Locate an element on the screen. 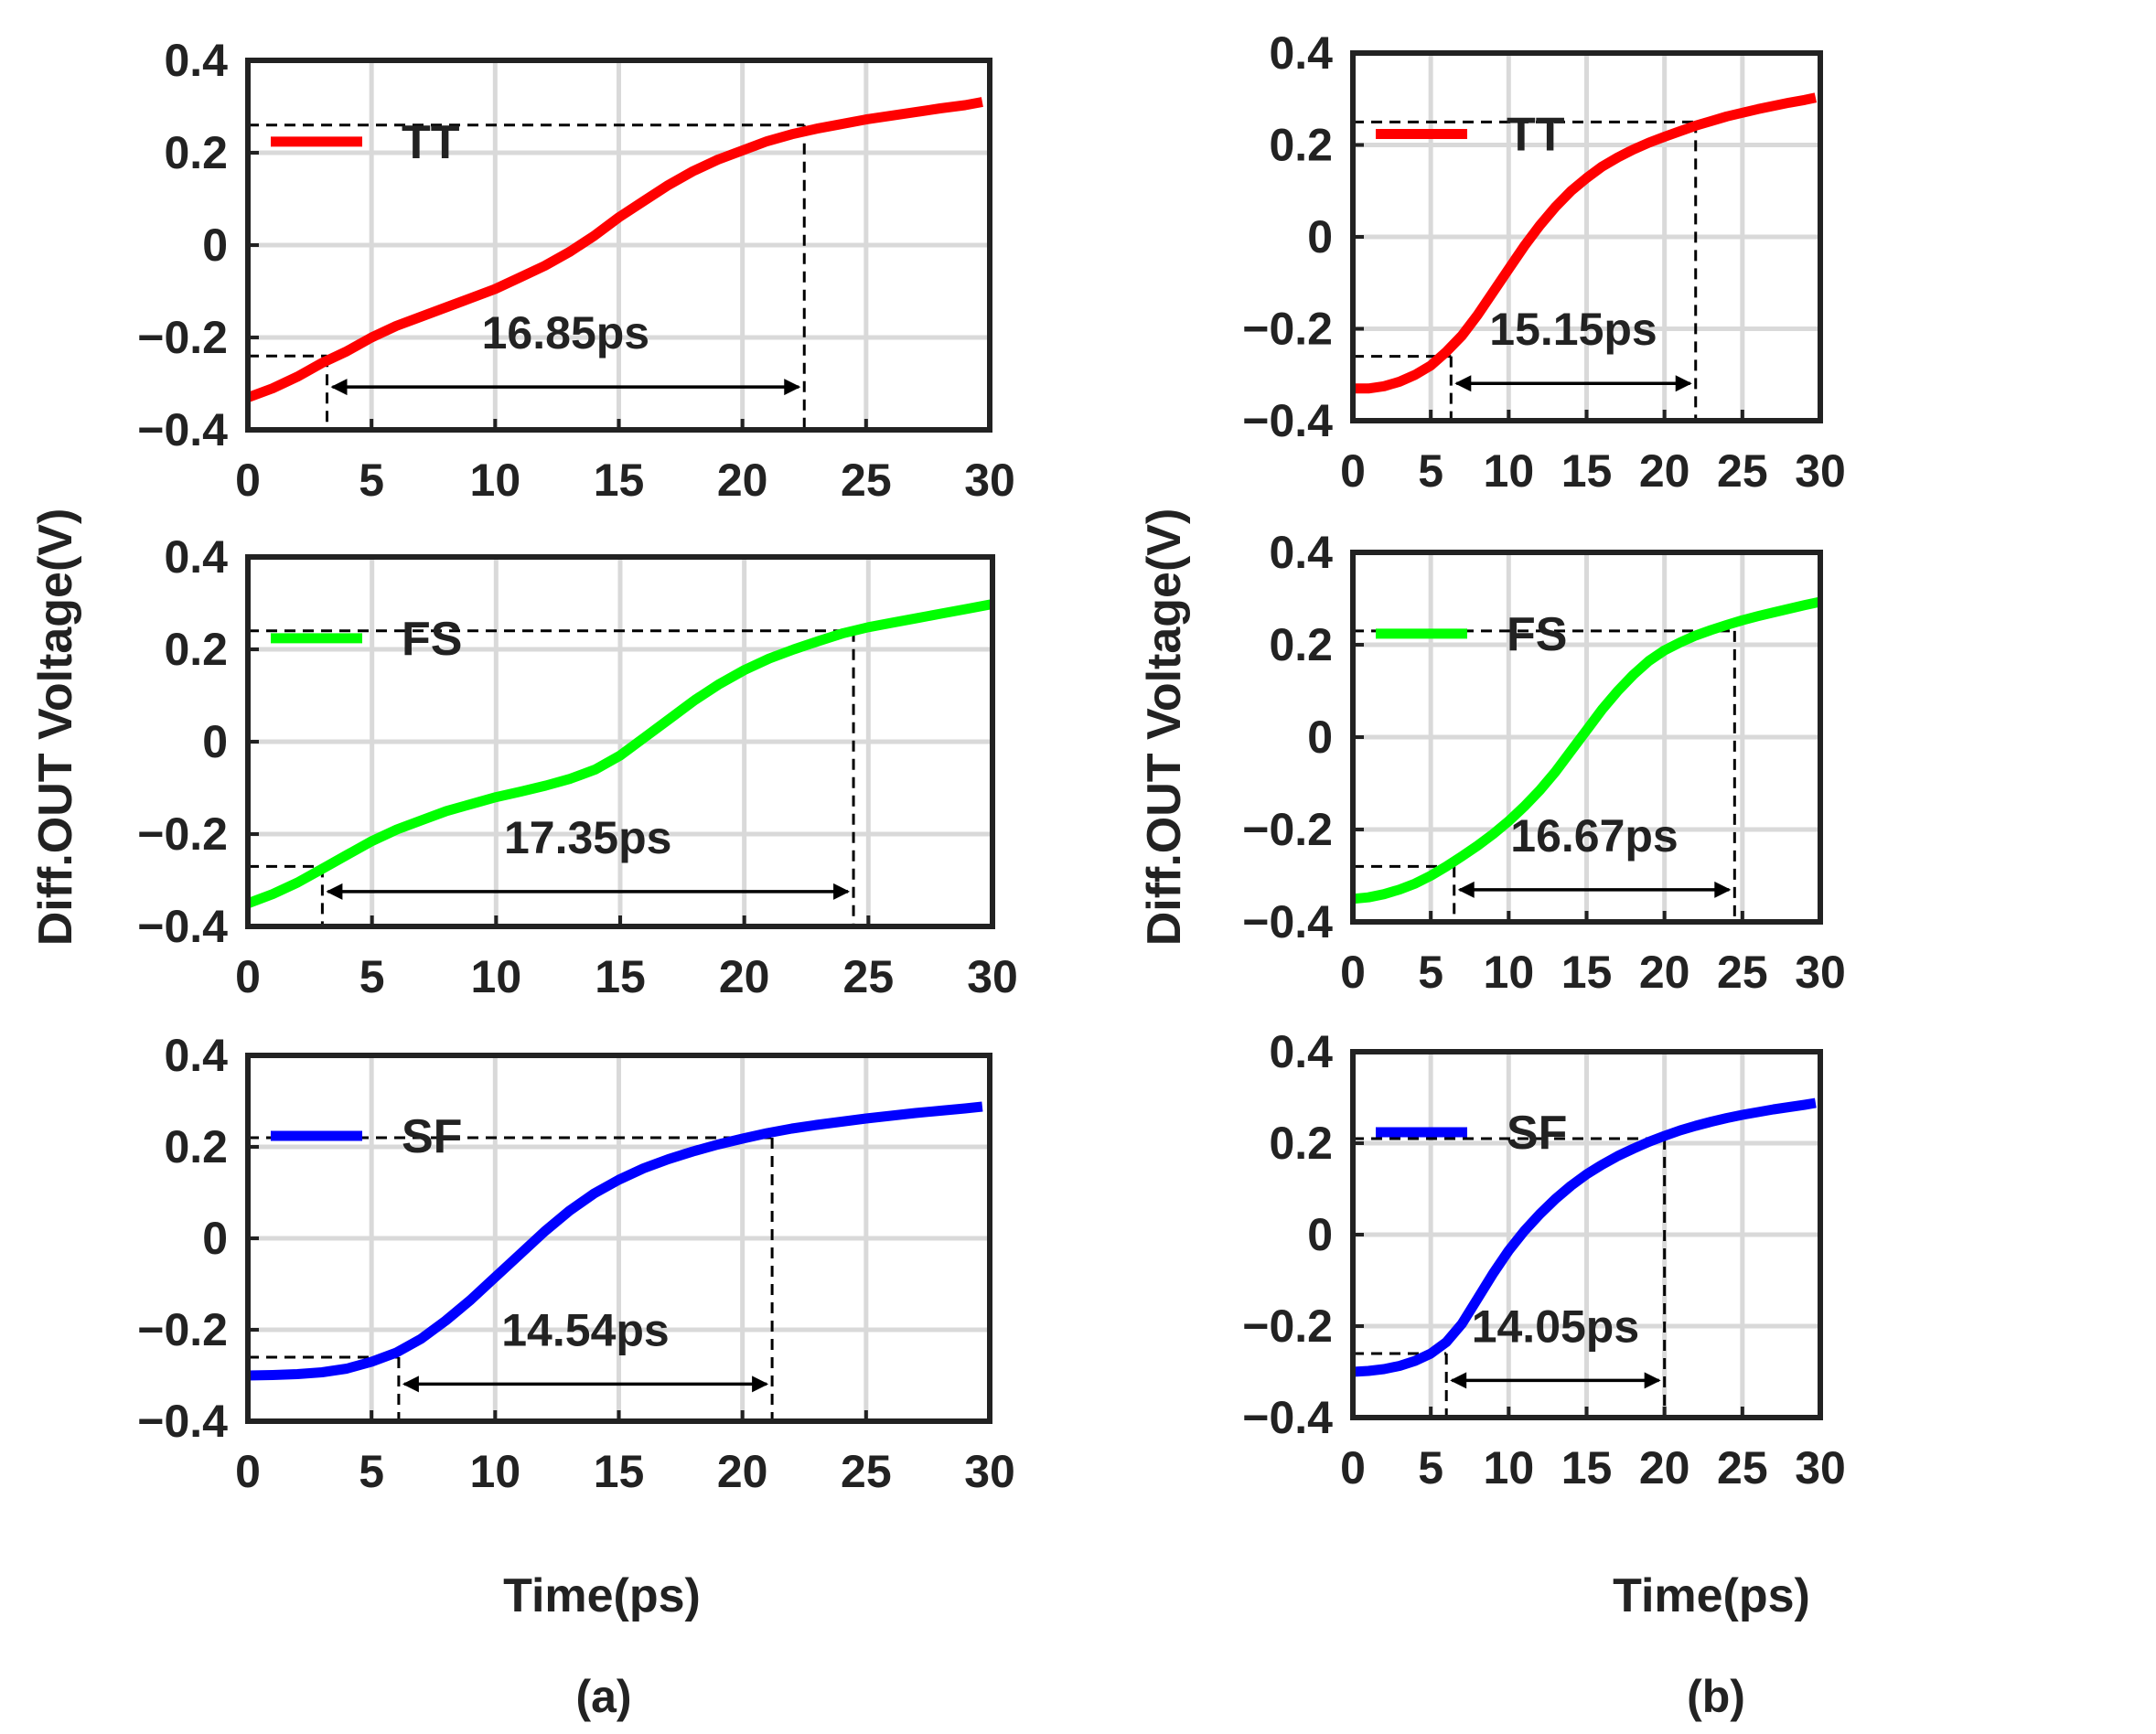 The height and width of the screenshot is (1734, 2156). chart-a-fs: 17.35ps FS 0 5 10 15 20 25 30 −0.4 −0.2 0 0.2 0.4 is located at coordinates (578, 767).